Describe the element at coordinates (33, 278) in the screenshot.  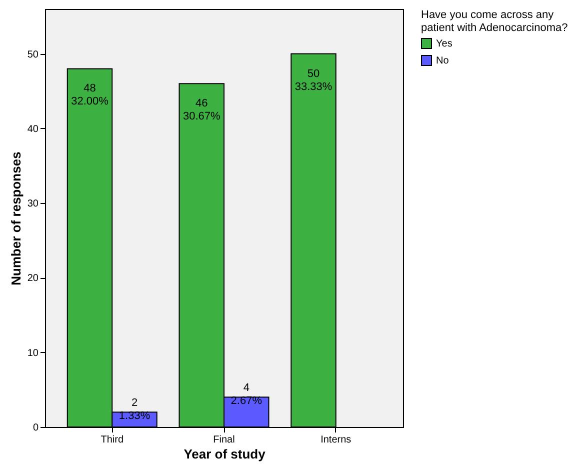
I see `y-tick-label: 20` at that location.